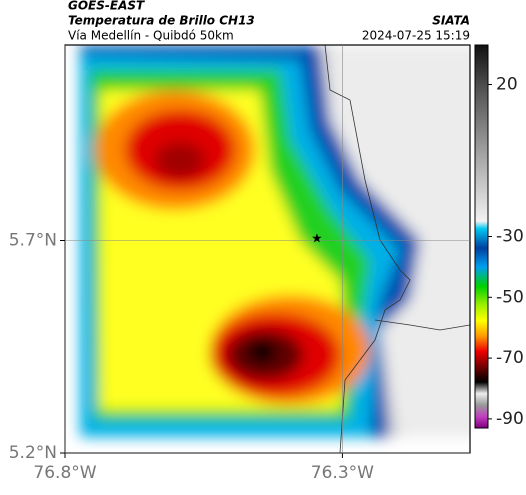  Describe the element at coordinates (416, 36) in the screenshot. I see `datetime: 2024-07-25 15:19` at that location.